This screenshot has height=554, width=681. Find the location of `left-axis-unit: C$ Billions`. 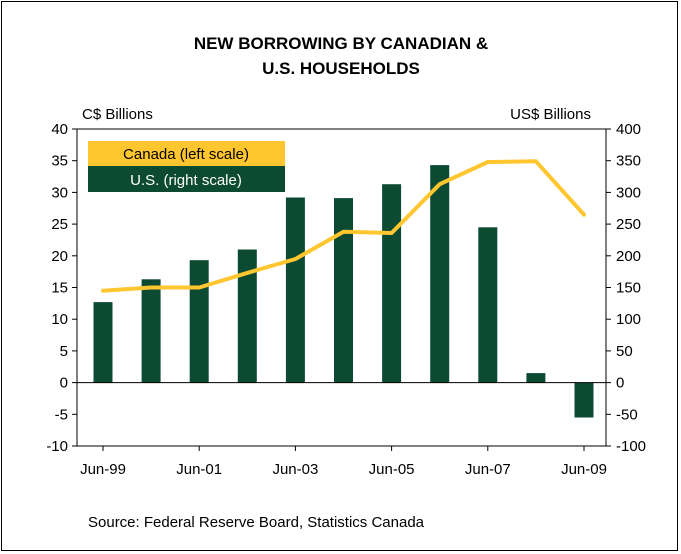

left-axis-unit: C$ Billions is located at coordinates (117, 114).